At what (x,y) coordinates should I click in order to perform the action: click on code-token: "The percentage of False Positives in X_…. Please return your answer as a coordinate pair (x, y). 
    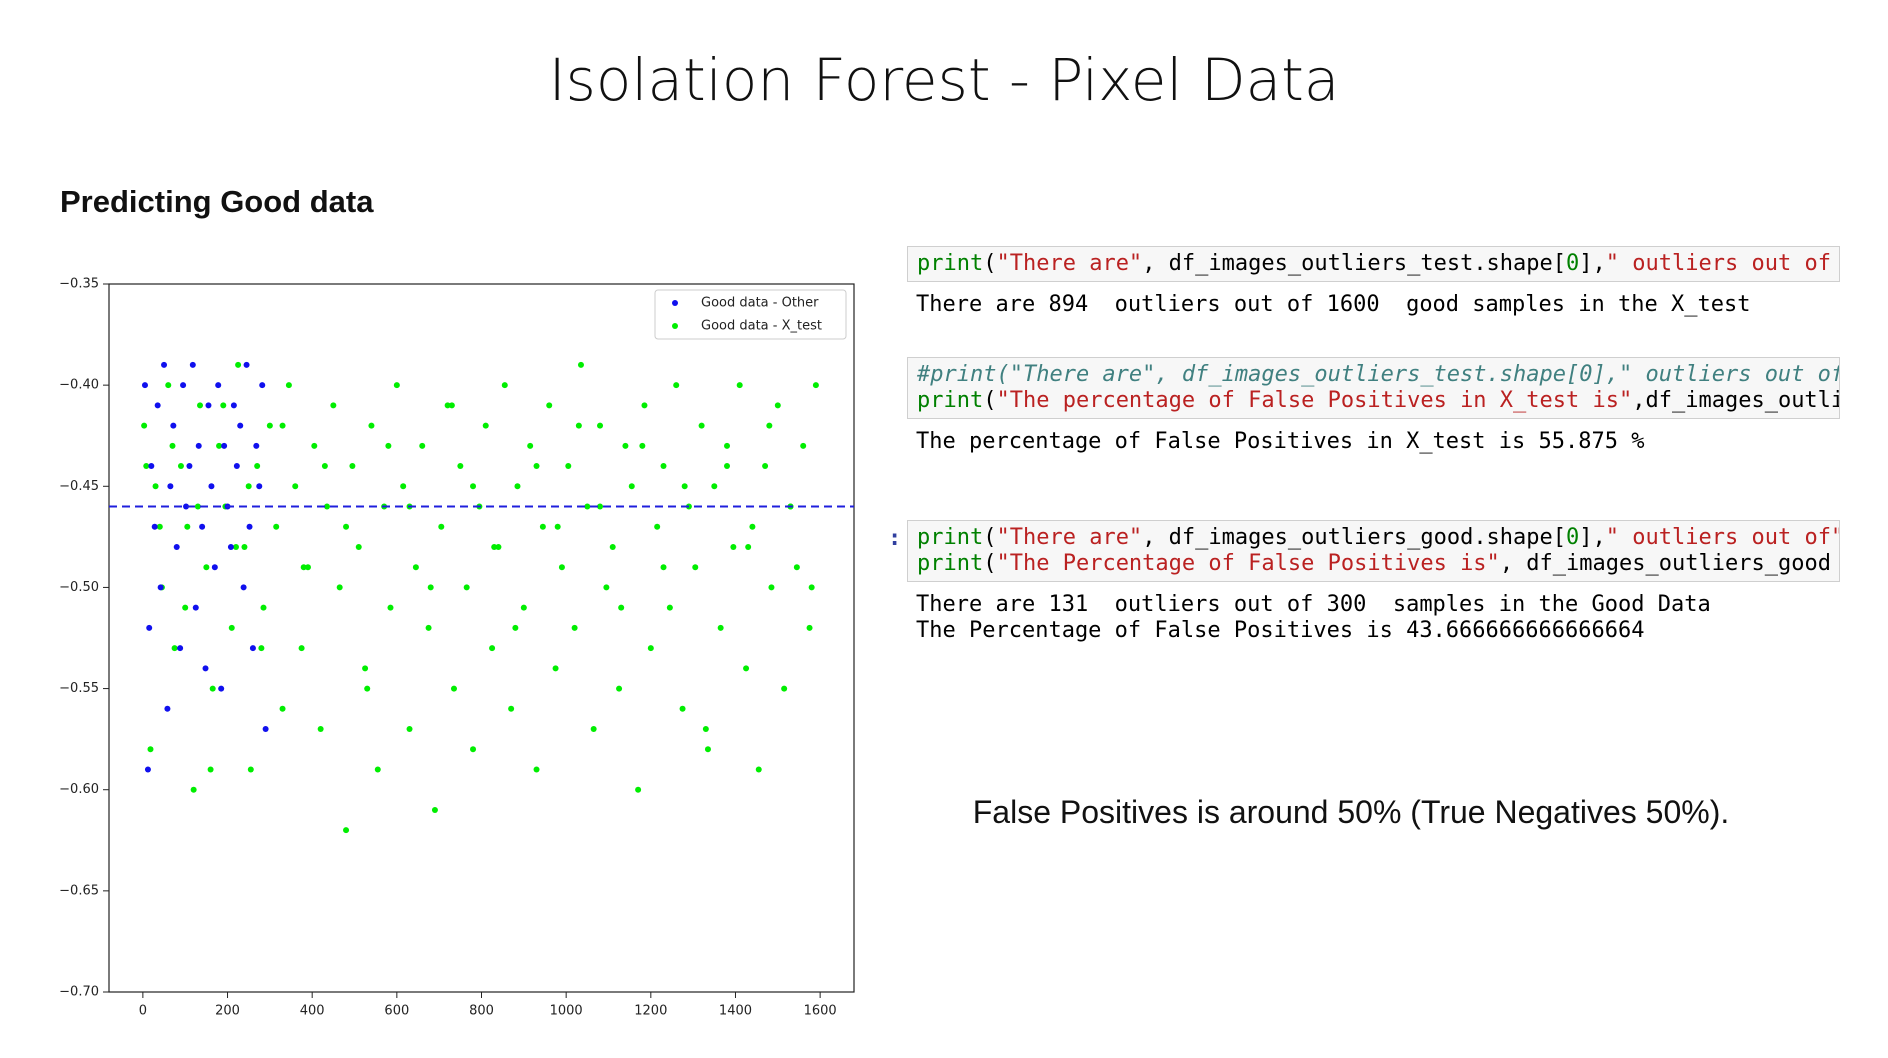
    Looking at the image, I should click on (1314, 400).